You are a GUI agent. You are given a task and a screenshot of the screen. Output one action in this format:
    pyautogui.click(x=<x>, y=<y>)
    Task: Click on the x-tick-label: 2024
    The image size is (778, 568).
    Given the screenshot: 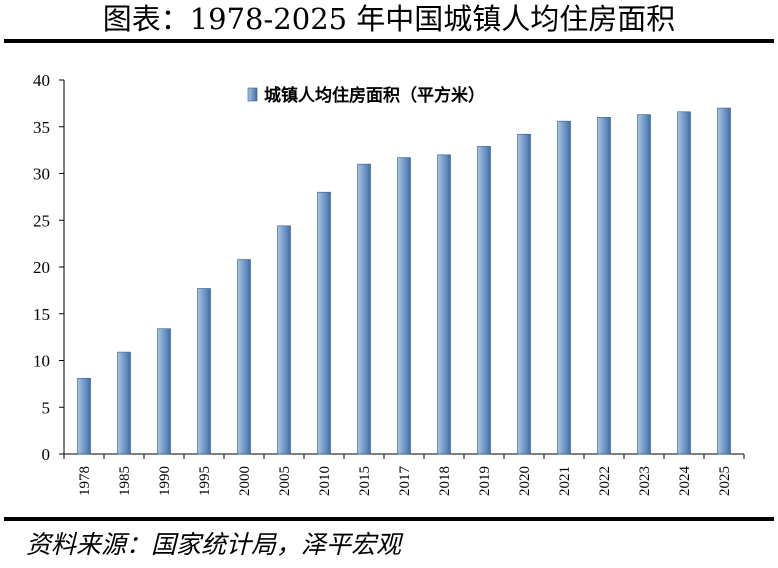 What is the action you would take?
    pyautogui.click(x=685, y=481)
    